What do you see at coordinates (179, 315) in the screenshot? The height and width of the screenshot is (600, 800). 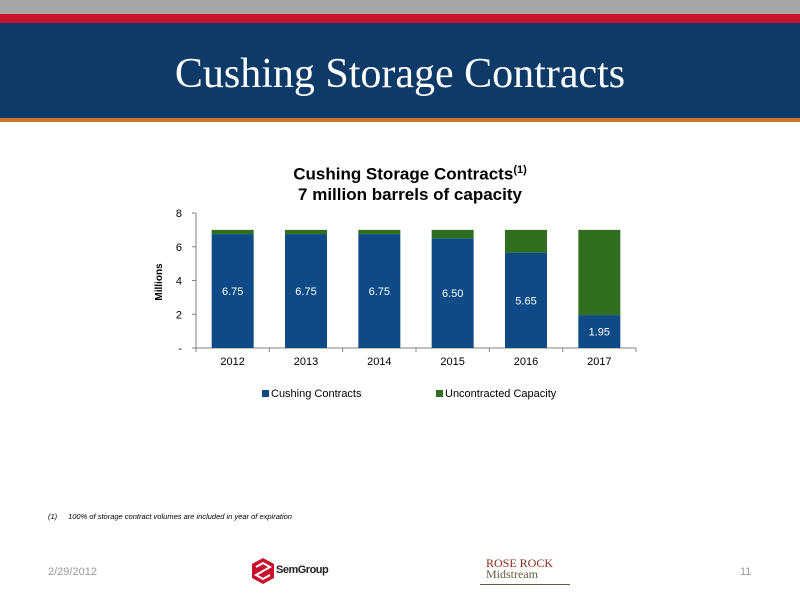 I see `y-tick-label: 2` at bounding box center [179, 315].